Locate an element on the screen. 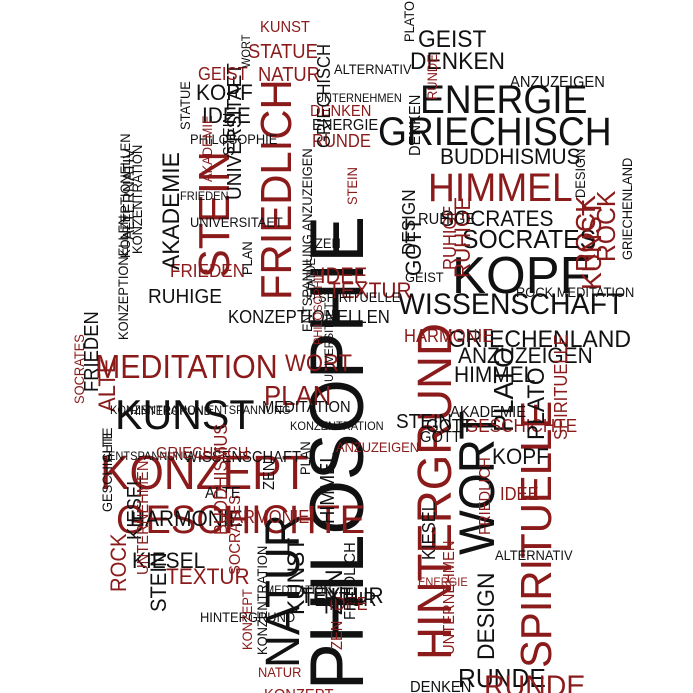 Image resolution: width=693 pixels, height=693 pixels. cloud-word-rock-meditation: ROCK MEDITATION is located at coordinates (575, 292).